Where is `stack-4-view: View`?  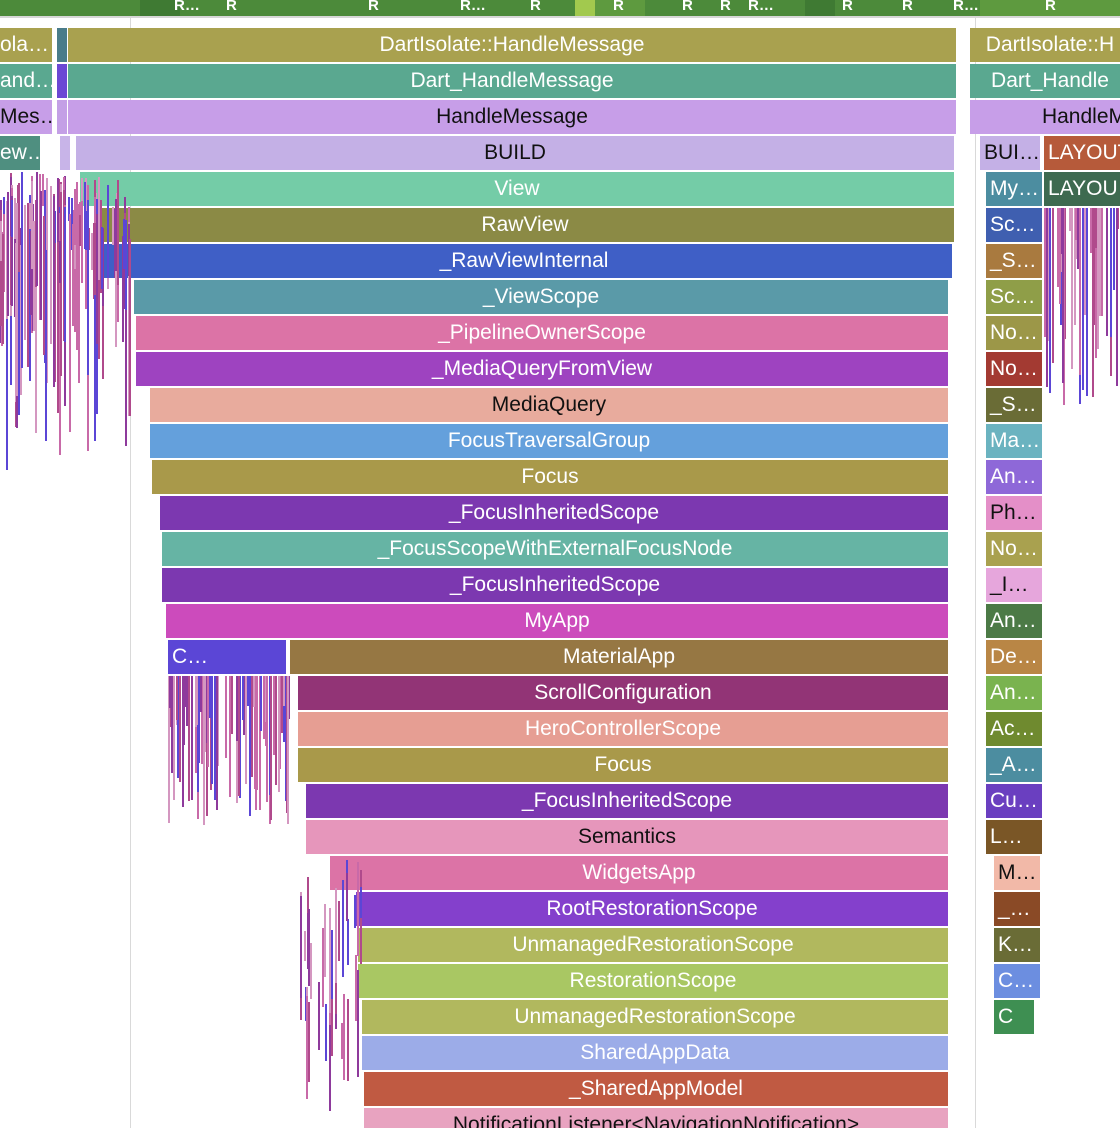
stack-4-view: View is located at coordinates (517, 189).